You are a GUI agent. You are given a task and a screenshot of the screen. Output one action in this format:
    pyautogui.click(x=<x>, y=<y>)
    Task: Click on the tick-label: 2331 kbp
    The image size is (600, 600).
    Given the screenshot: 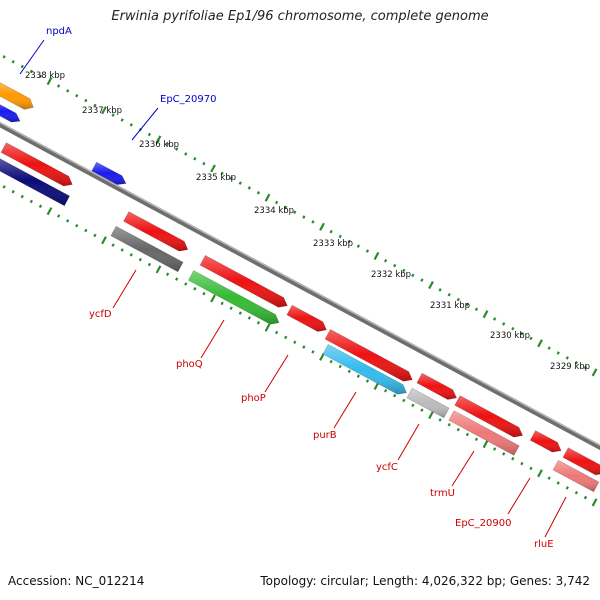 What is the action you would take?
    pyautogui.click(x=450, y=306)
    